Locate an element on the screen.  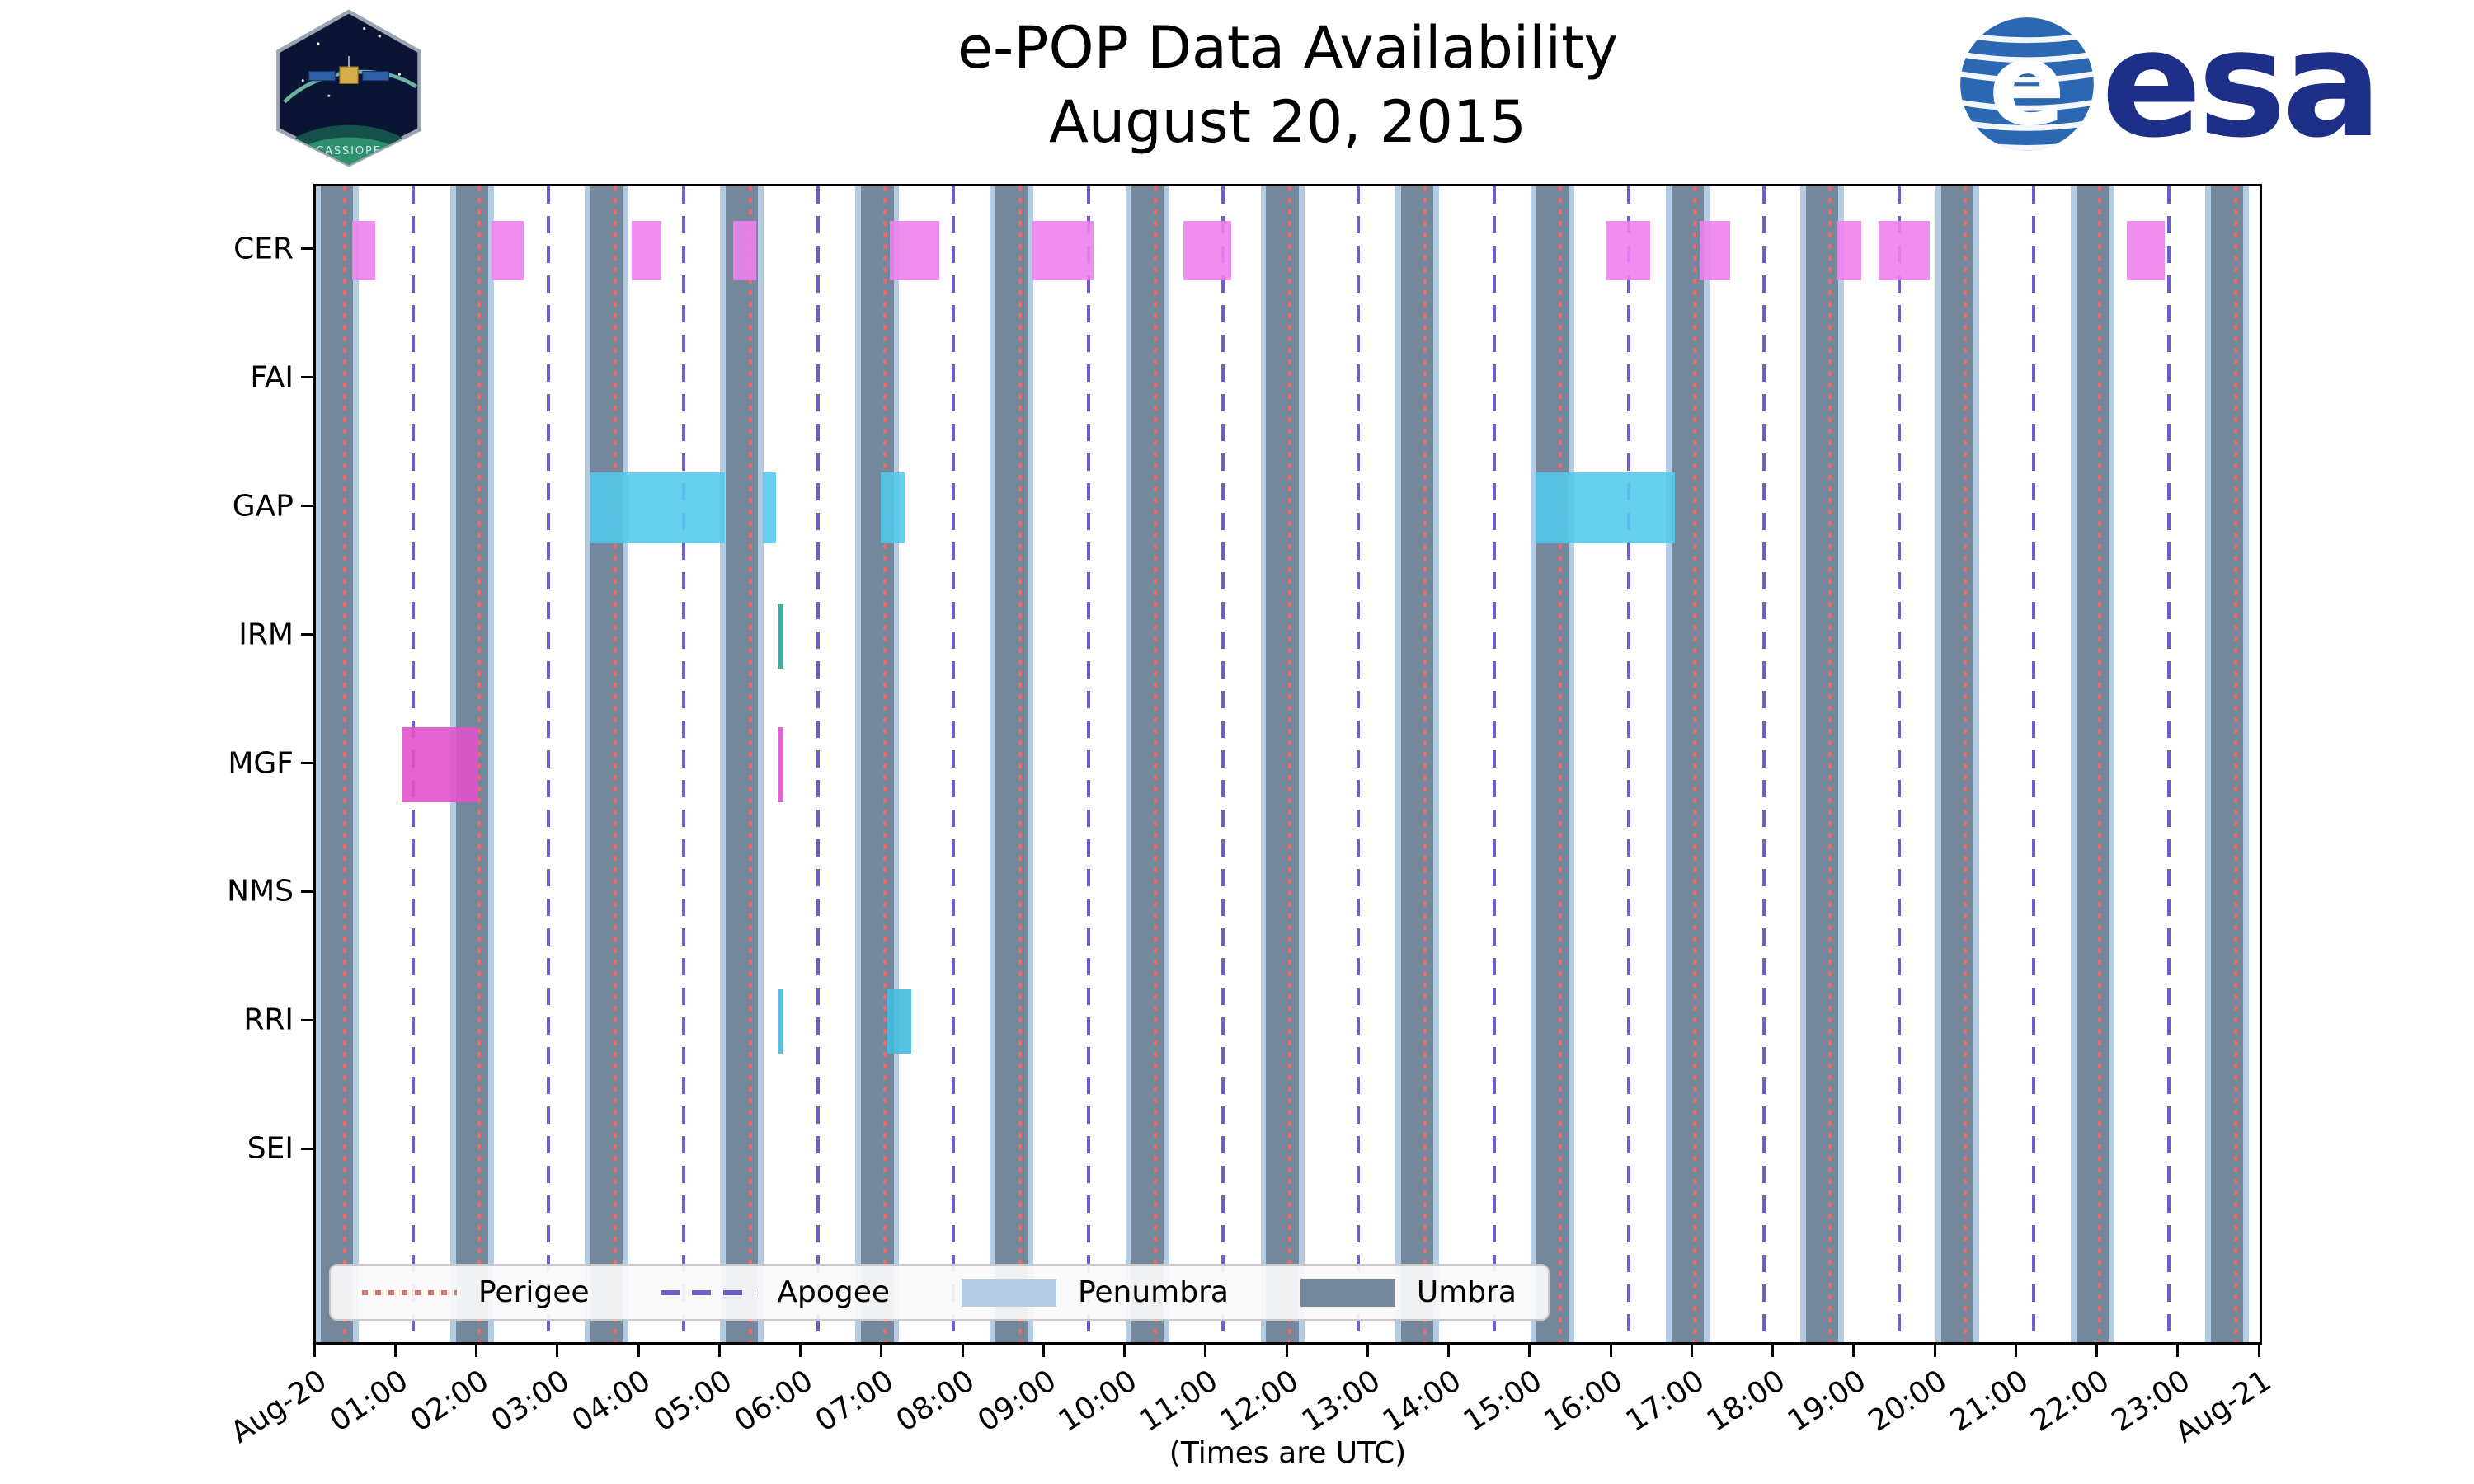
legend-label: Apogee is located at coordinates (834, 1292).